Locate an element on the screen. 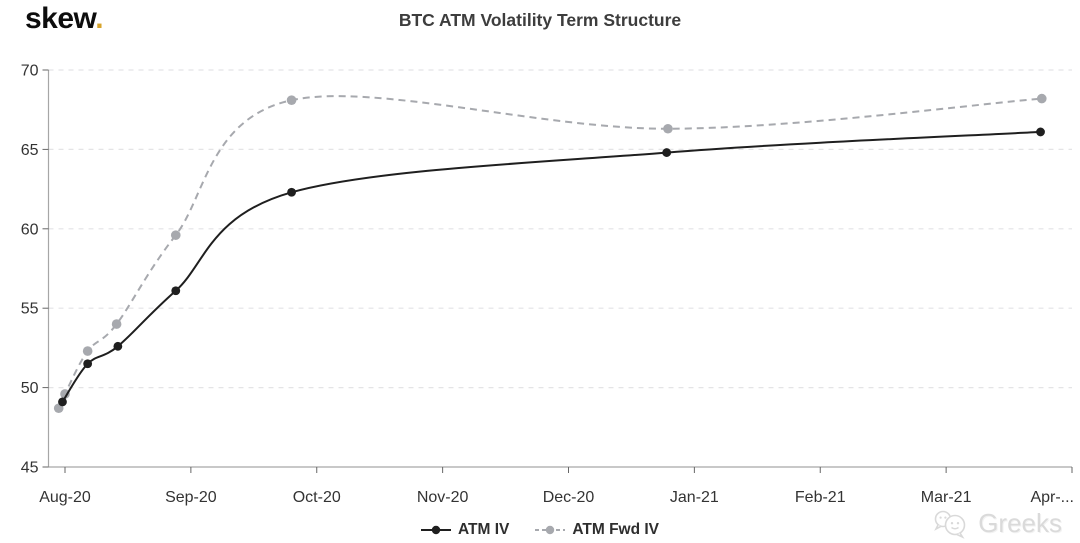 The width and height of the screenshot is (1080, 543). legend-item-atm-iv: ATM IV is located at coordinates (465, 530).